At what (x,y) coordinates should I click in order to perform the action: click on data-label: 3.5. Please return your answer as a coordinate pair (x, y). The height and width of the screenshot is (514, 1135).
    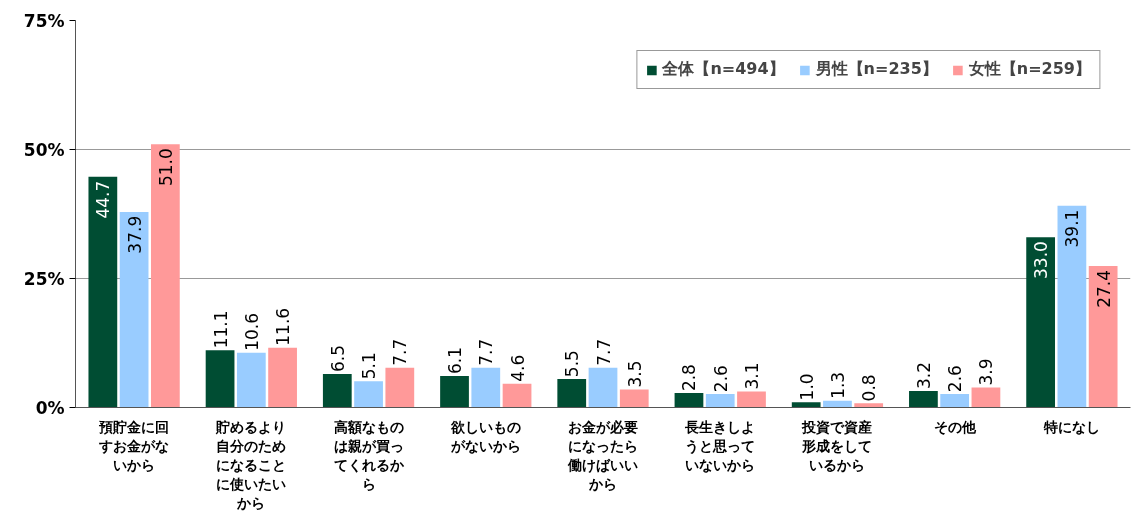
    Looking at the image, I should click on (634, 374).